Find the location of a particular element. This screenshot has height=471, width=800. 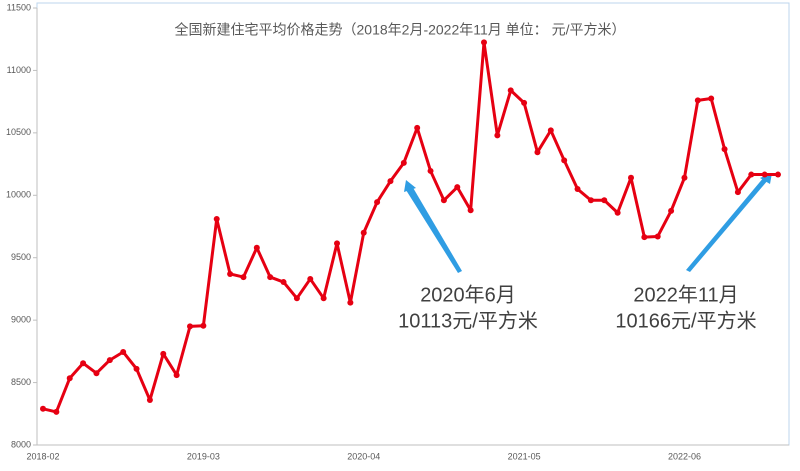

y-tick-label: 11000 is located at coordinates (19, 70).